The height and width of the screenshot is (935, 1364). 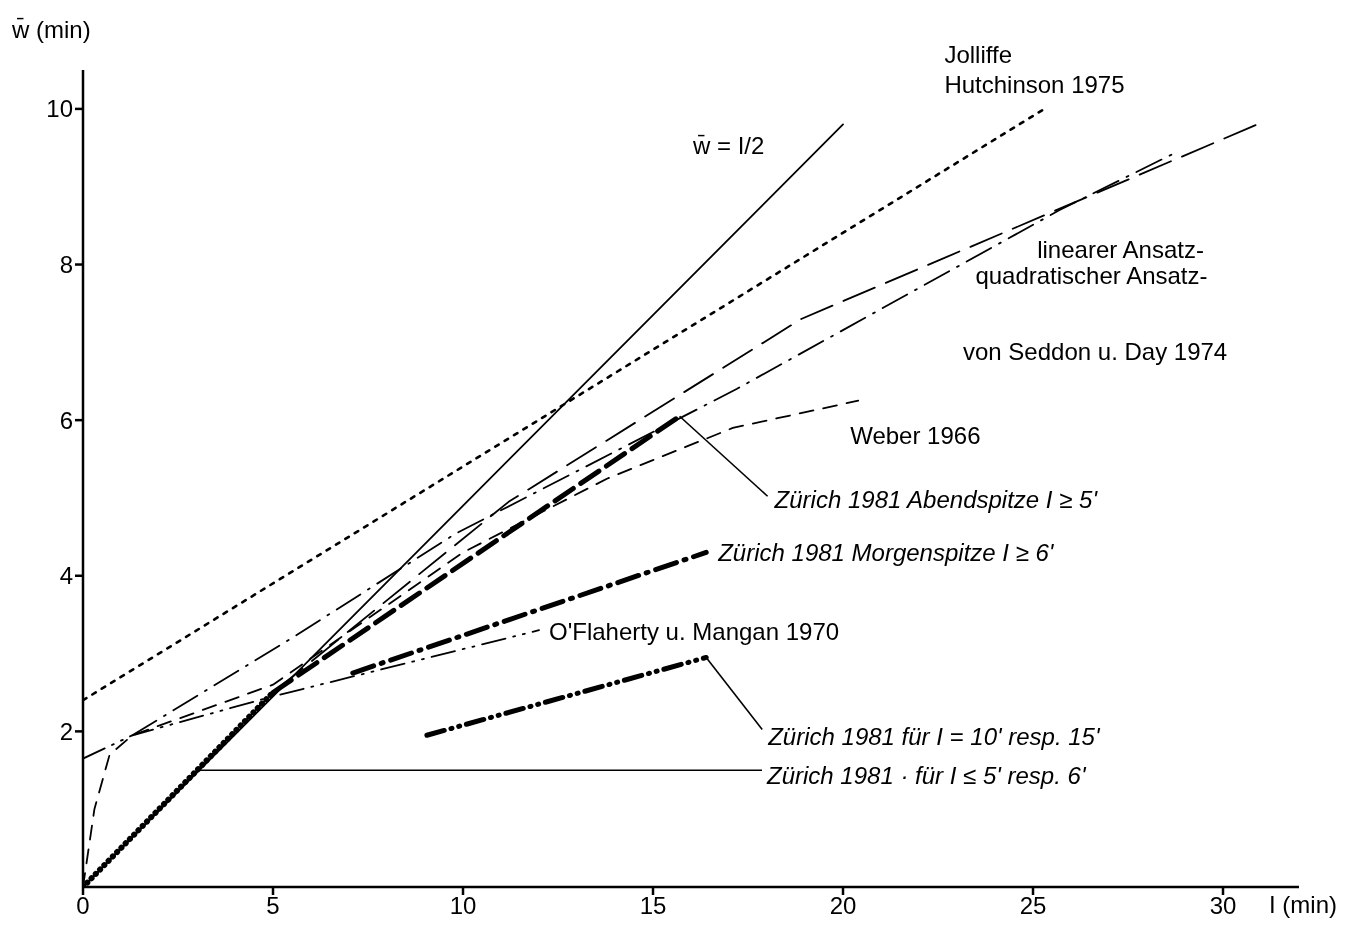 I want to click on y-axis-title: w̄ (min), so click(x=51, y=30).